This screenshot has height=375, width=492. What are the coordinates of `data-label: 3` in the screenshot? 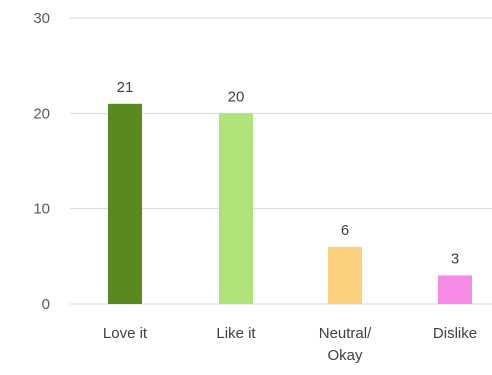 It's located at (455, 258).